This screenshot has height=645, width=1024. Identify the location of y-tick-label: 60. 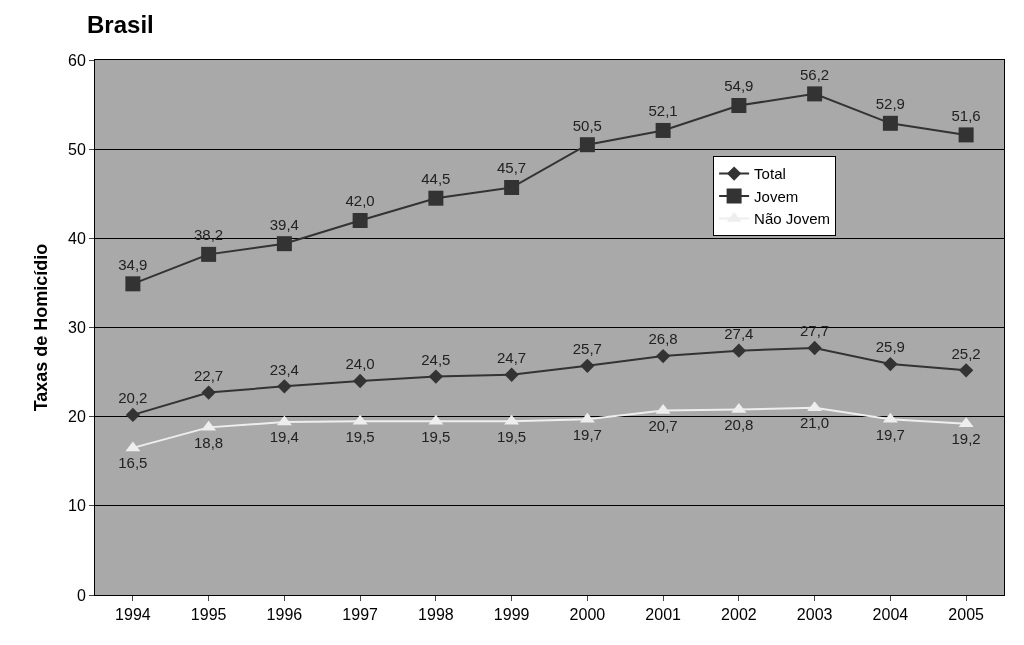
(77, 60).